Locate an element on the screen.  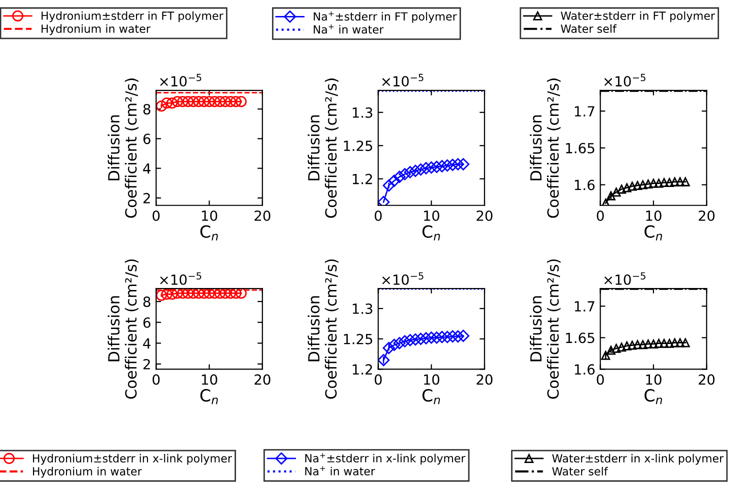
legend-label: Na$^{+}$±stderr in x-link polymer is located at coordinates (385, 459).